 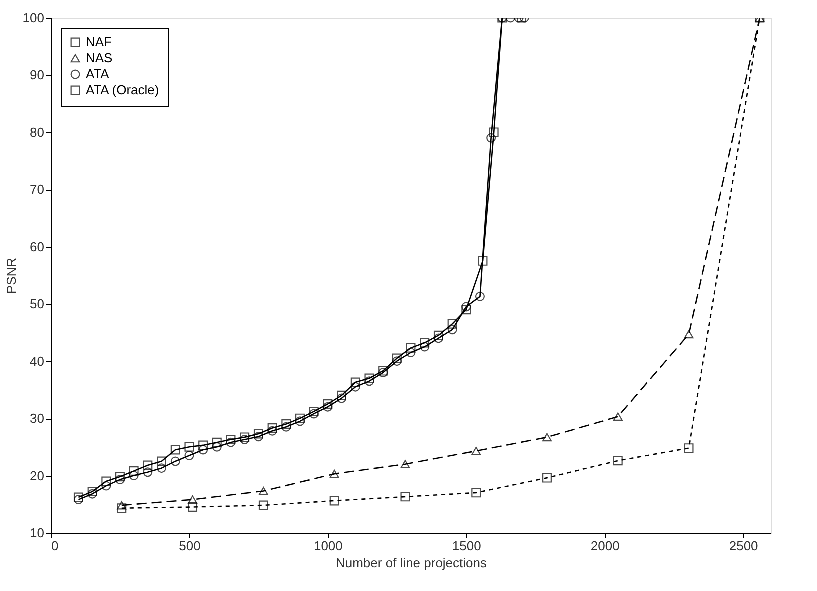 What do you see at coordinates (37, 75) in the screenshot?
I see `y-tick-label: 90` at bounding box center [37, 75].